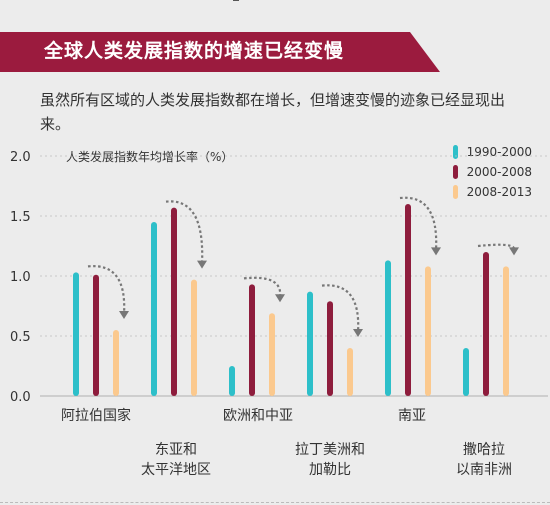  Describe the element at coordinates (194, 51) in the screenshot. I see `page-title: 全球人类发展指数的增速已经变慢` at that location.